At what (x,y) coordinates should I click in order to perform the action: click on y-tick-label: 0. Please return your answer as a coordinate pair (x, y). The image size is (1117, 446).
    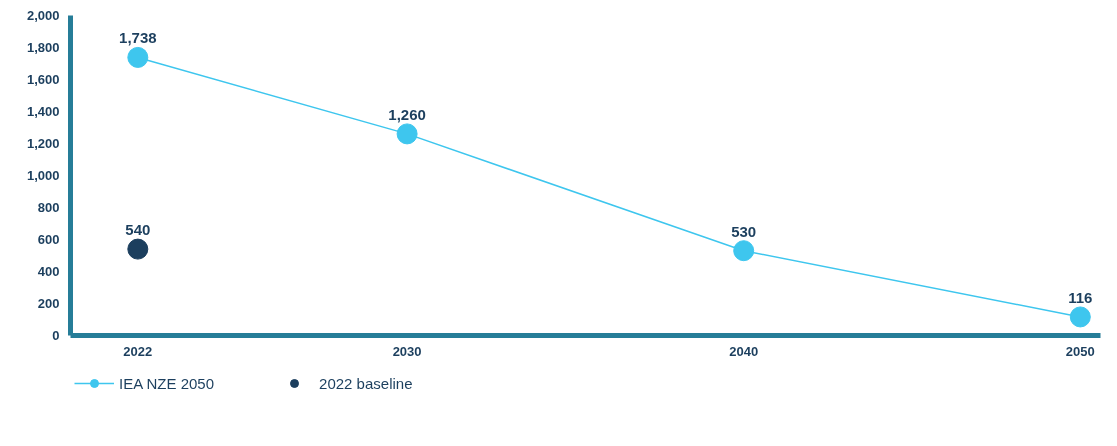
    Looking at the image, I should click on (56, 335).